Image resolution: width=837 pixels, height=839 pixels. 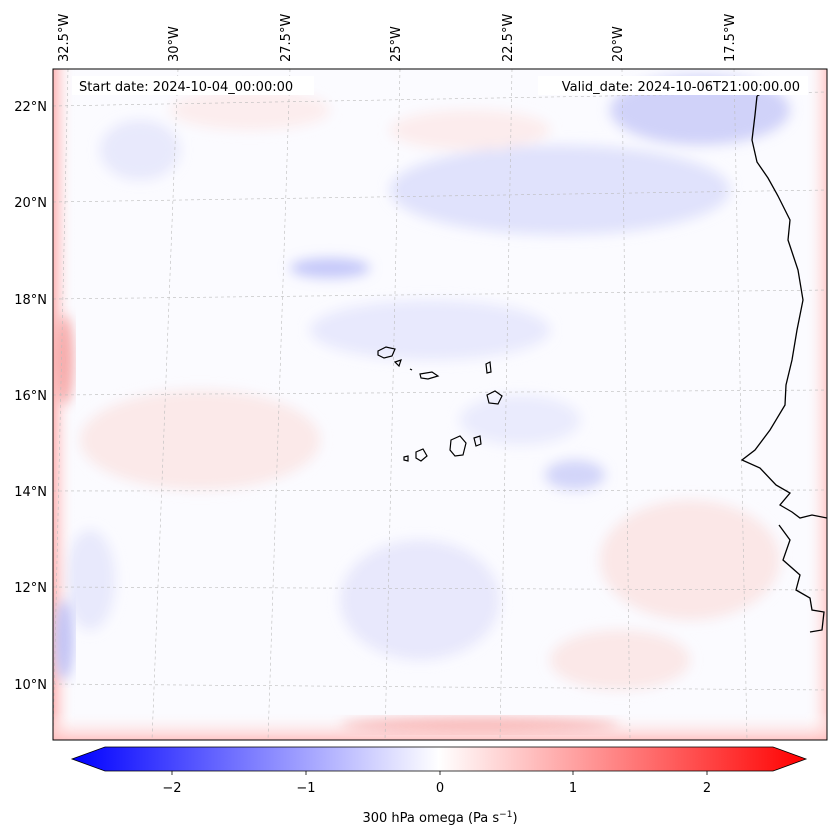 What do you see at coordinates (488, 367) in the screenshot?
I see `sal-island` at bounding box center [488, 367].